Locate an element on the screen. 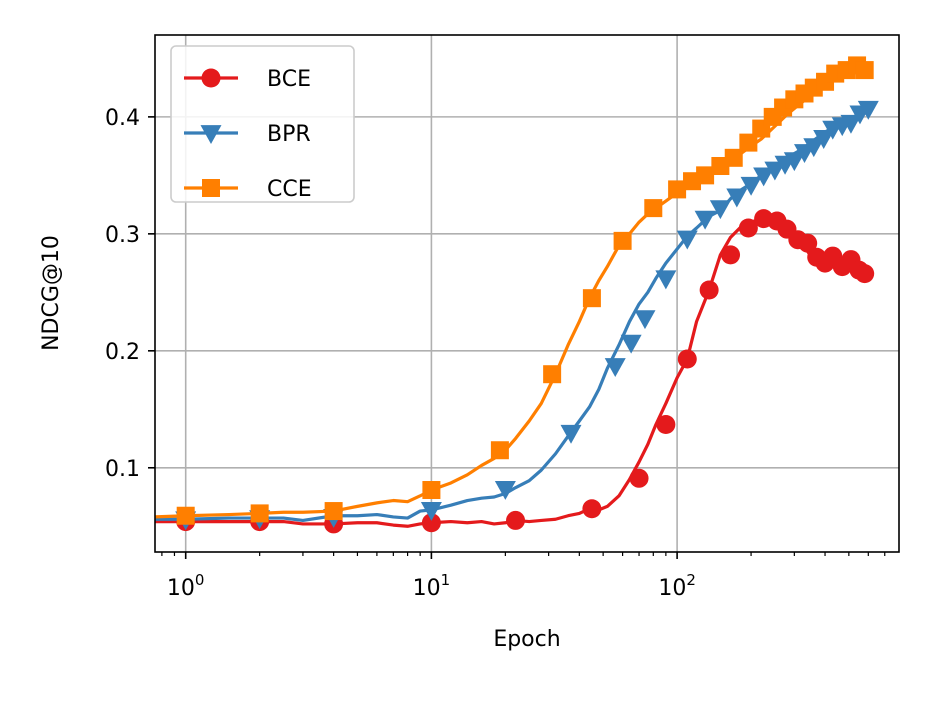 The height and width of the screenshot is (701, 934). legend-item-bce: BCE is located at coordinates (247, 79).